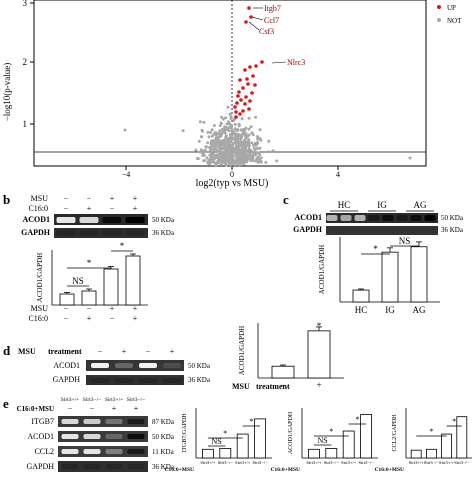 The height and width of the screenshot is (479, 474). Describe the element at coordinates (199, 366) in the screenshot. I see `blot-size: 50 KDa` at that location.